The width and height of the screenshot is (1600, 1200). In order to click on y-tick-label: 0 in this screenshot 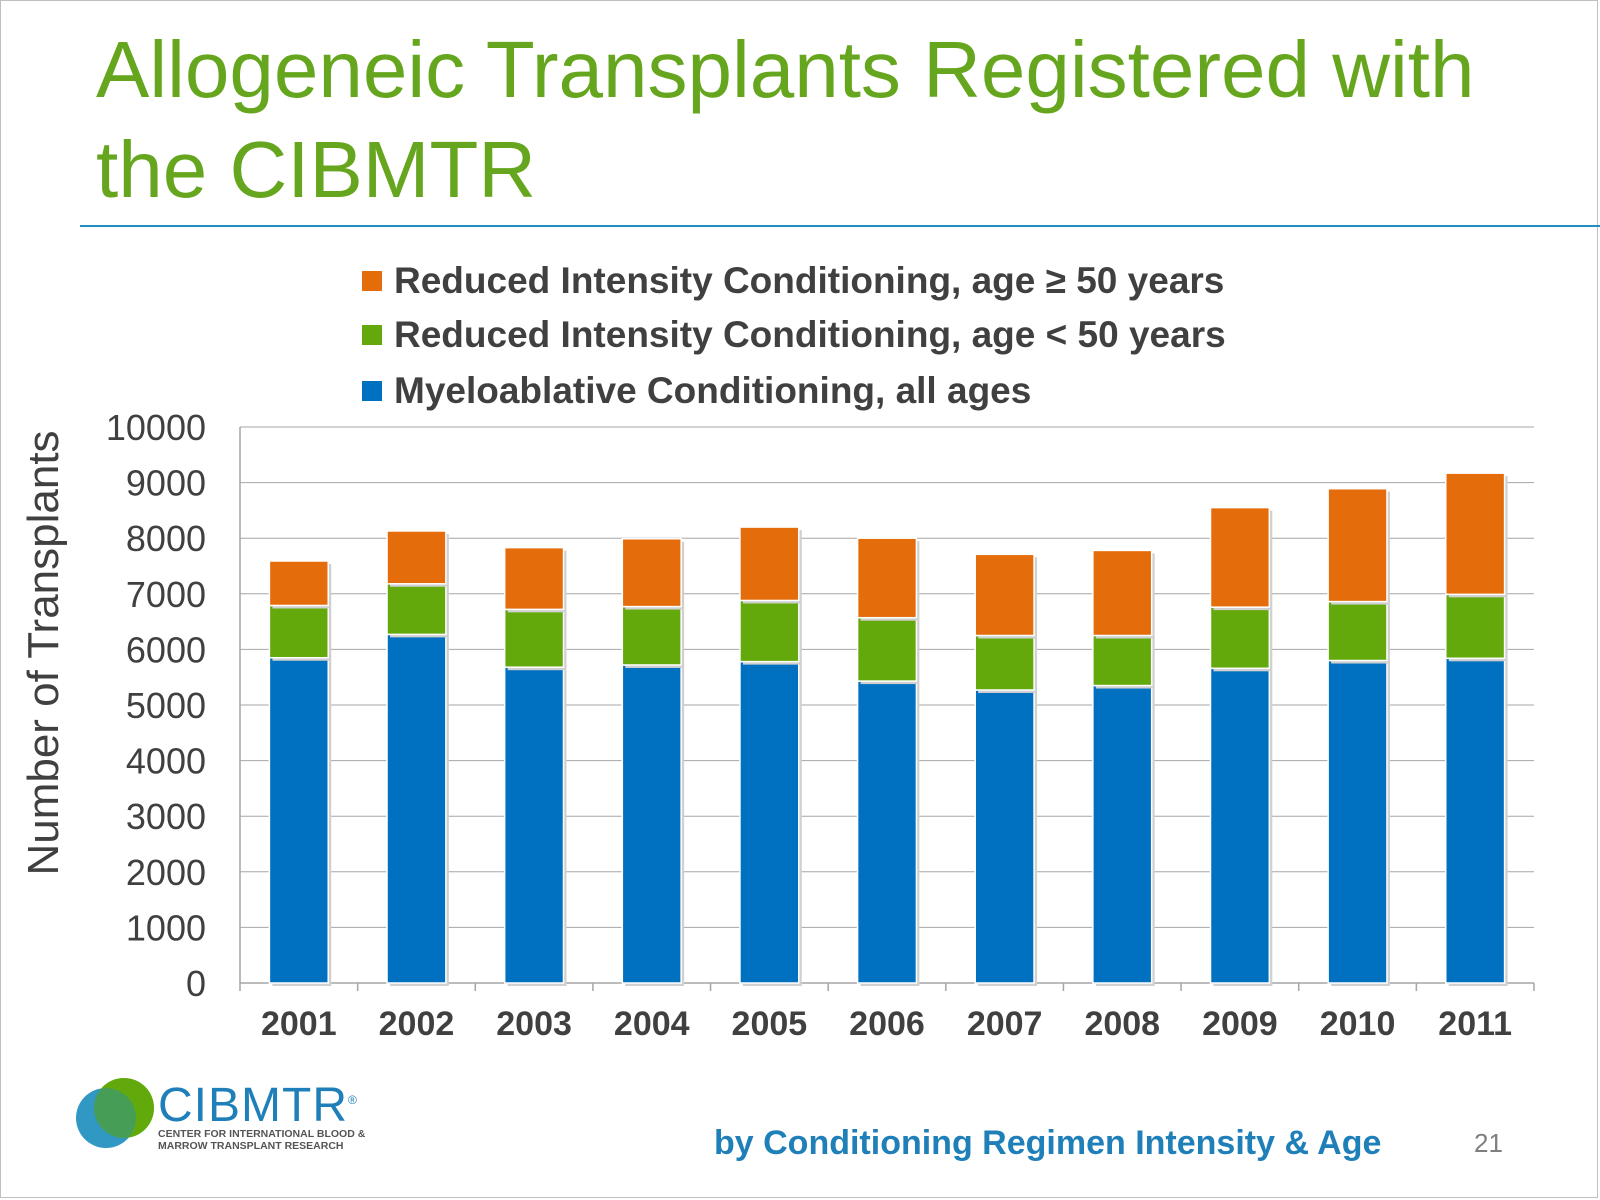, I will do `click(196, 983)`.